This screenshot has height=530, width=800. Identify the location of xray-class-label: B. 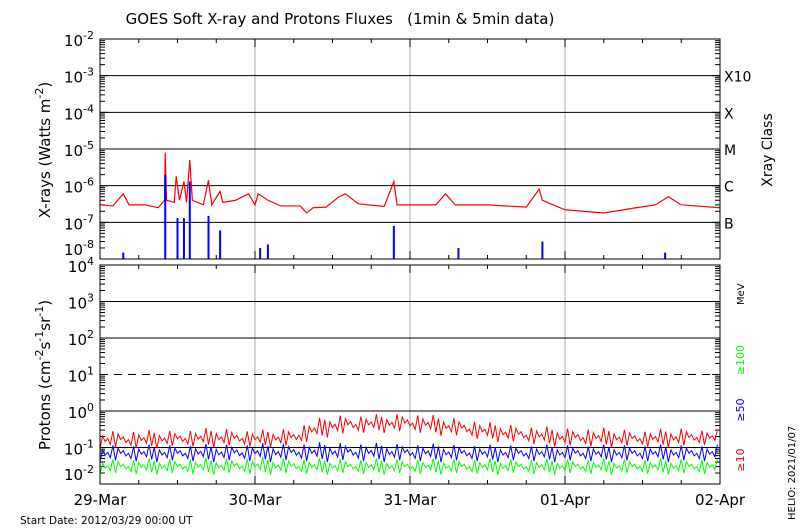
(729, 224).